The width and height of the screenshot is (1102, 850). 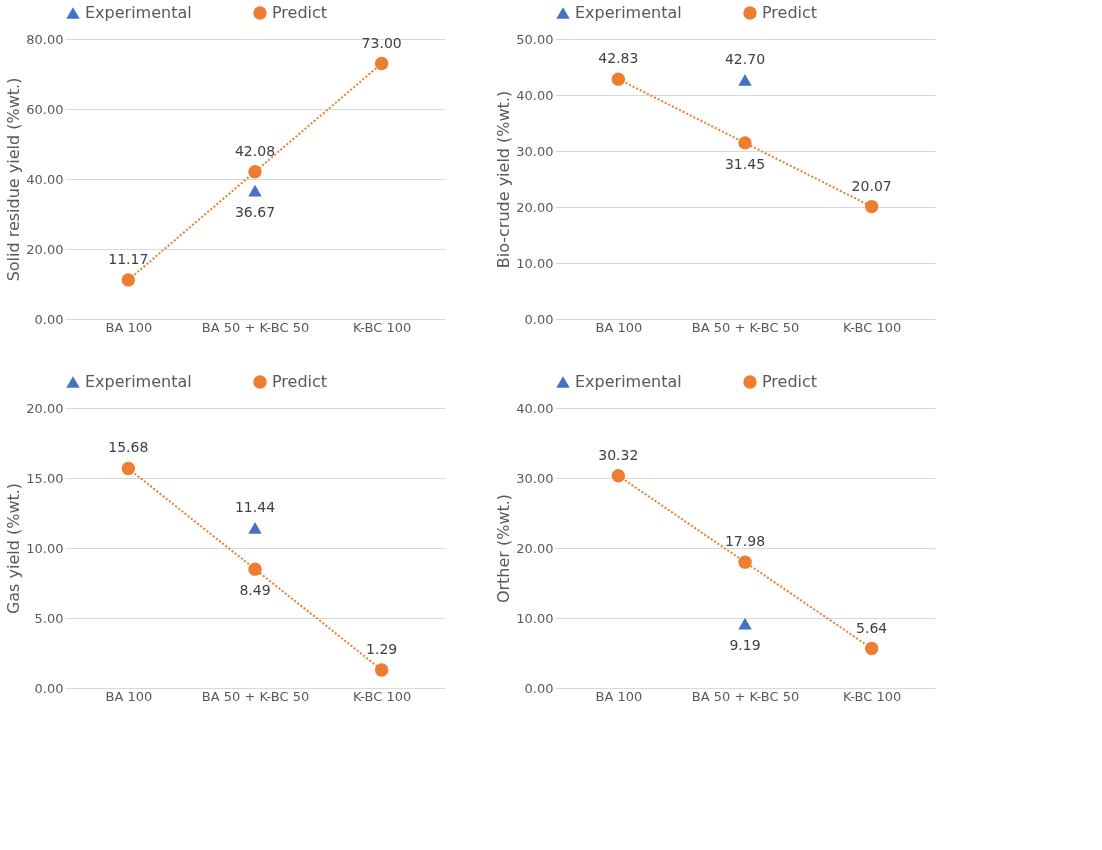 I want to click on y-tick-label: 15.00, so click(x=45, y=478).